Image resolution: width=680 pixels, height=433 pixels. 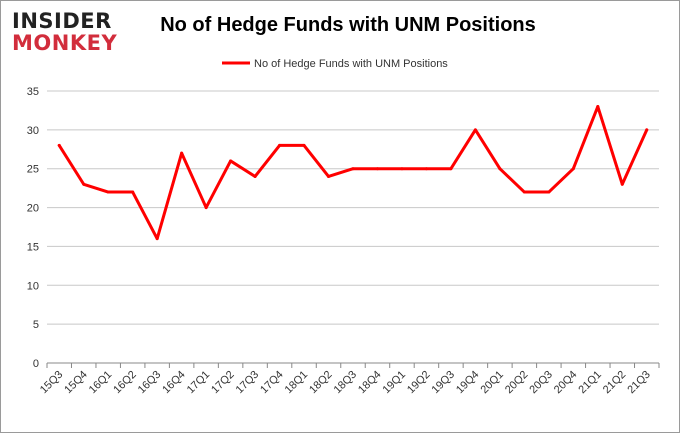 What do you see at coordinates (199, 383) in the screenshot?
I see `x-tick-label: 17Q1` at bounding box center [199, 383].